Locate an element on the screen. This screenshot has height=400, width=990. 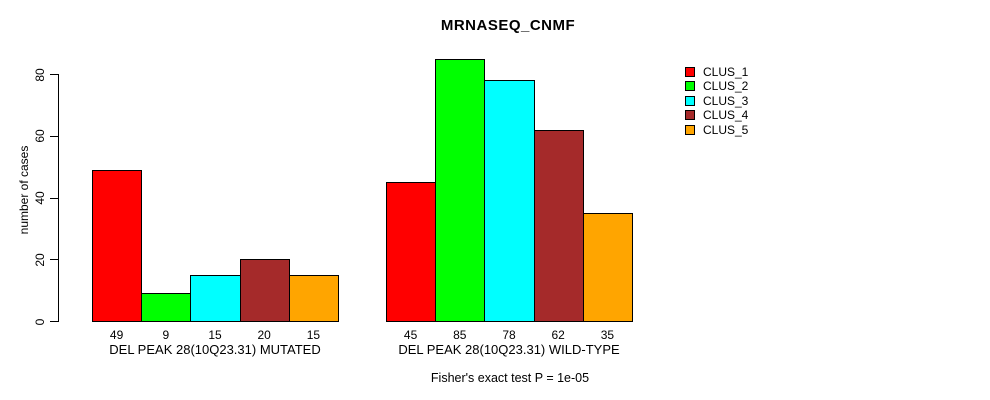
y-axis-line is located at coordinates (58, 198).